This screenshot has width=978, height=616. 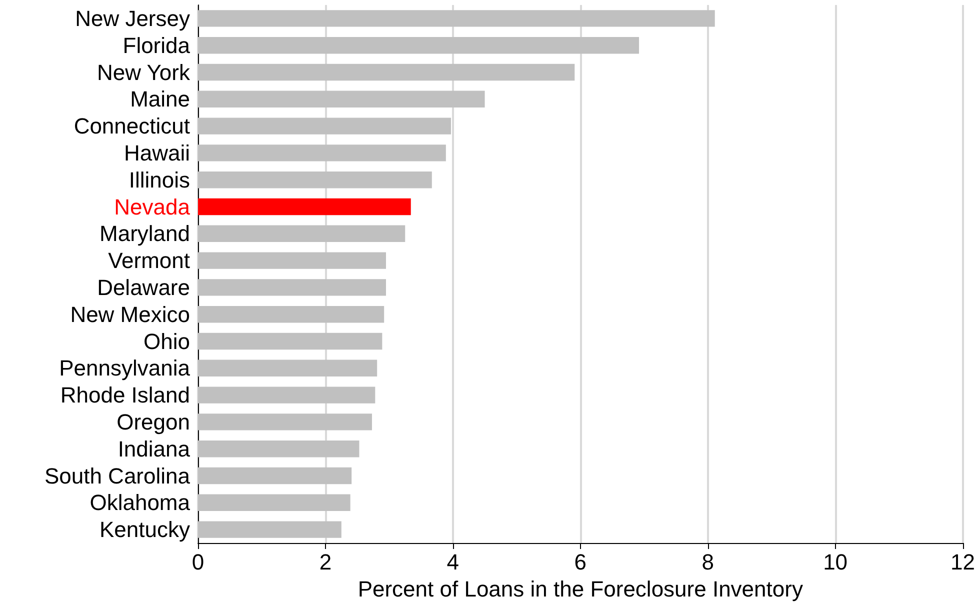 What do you see at coordinates (157, 153) in the screenshot?
I see `y-tick-label: Hawaii` at bounding box center [157, 153].